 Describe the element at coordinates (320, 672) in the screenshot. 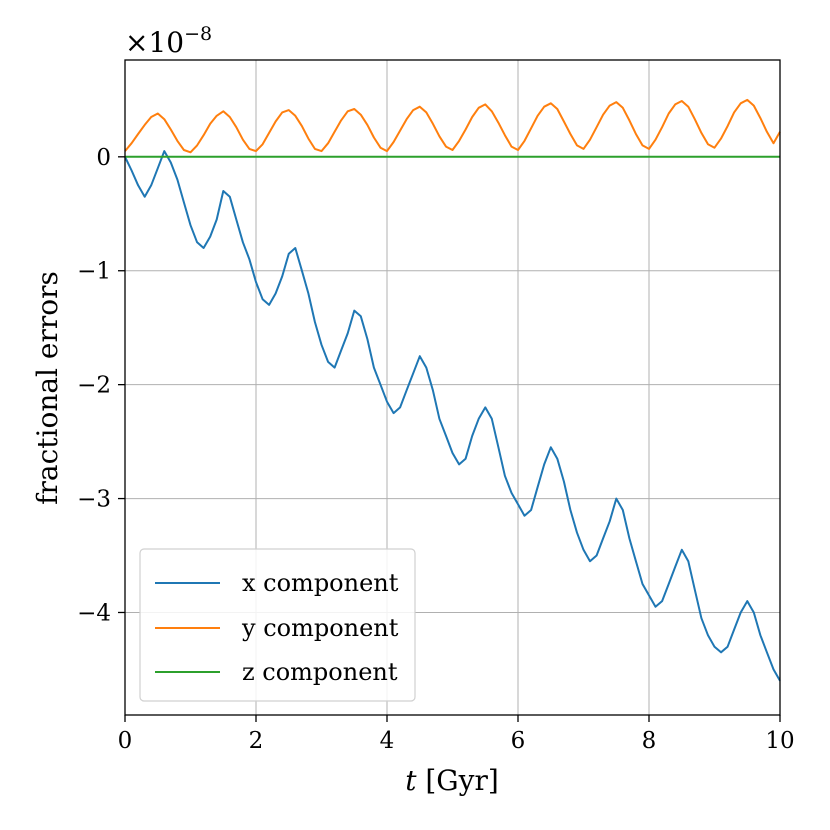

I see `legend-label-z: z component` at that location.